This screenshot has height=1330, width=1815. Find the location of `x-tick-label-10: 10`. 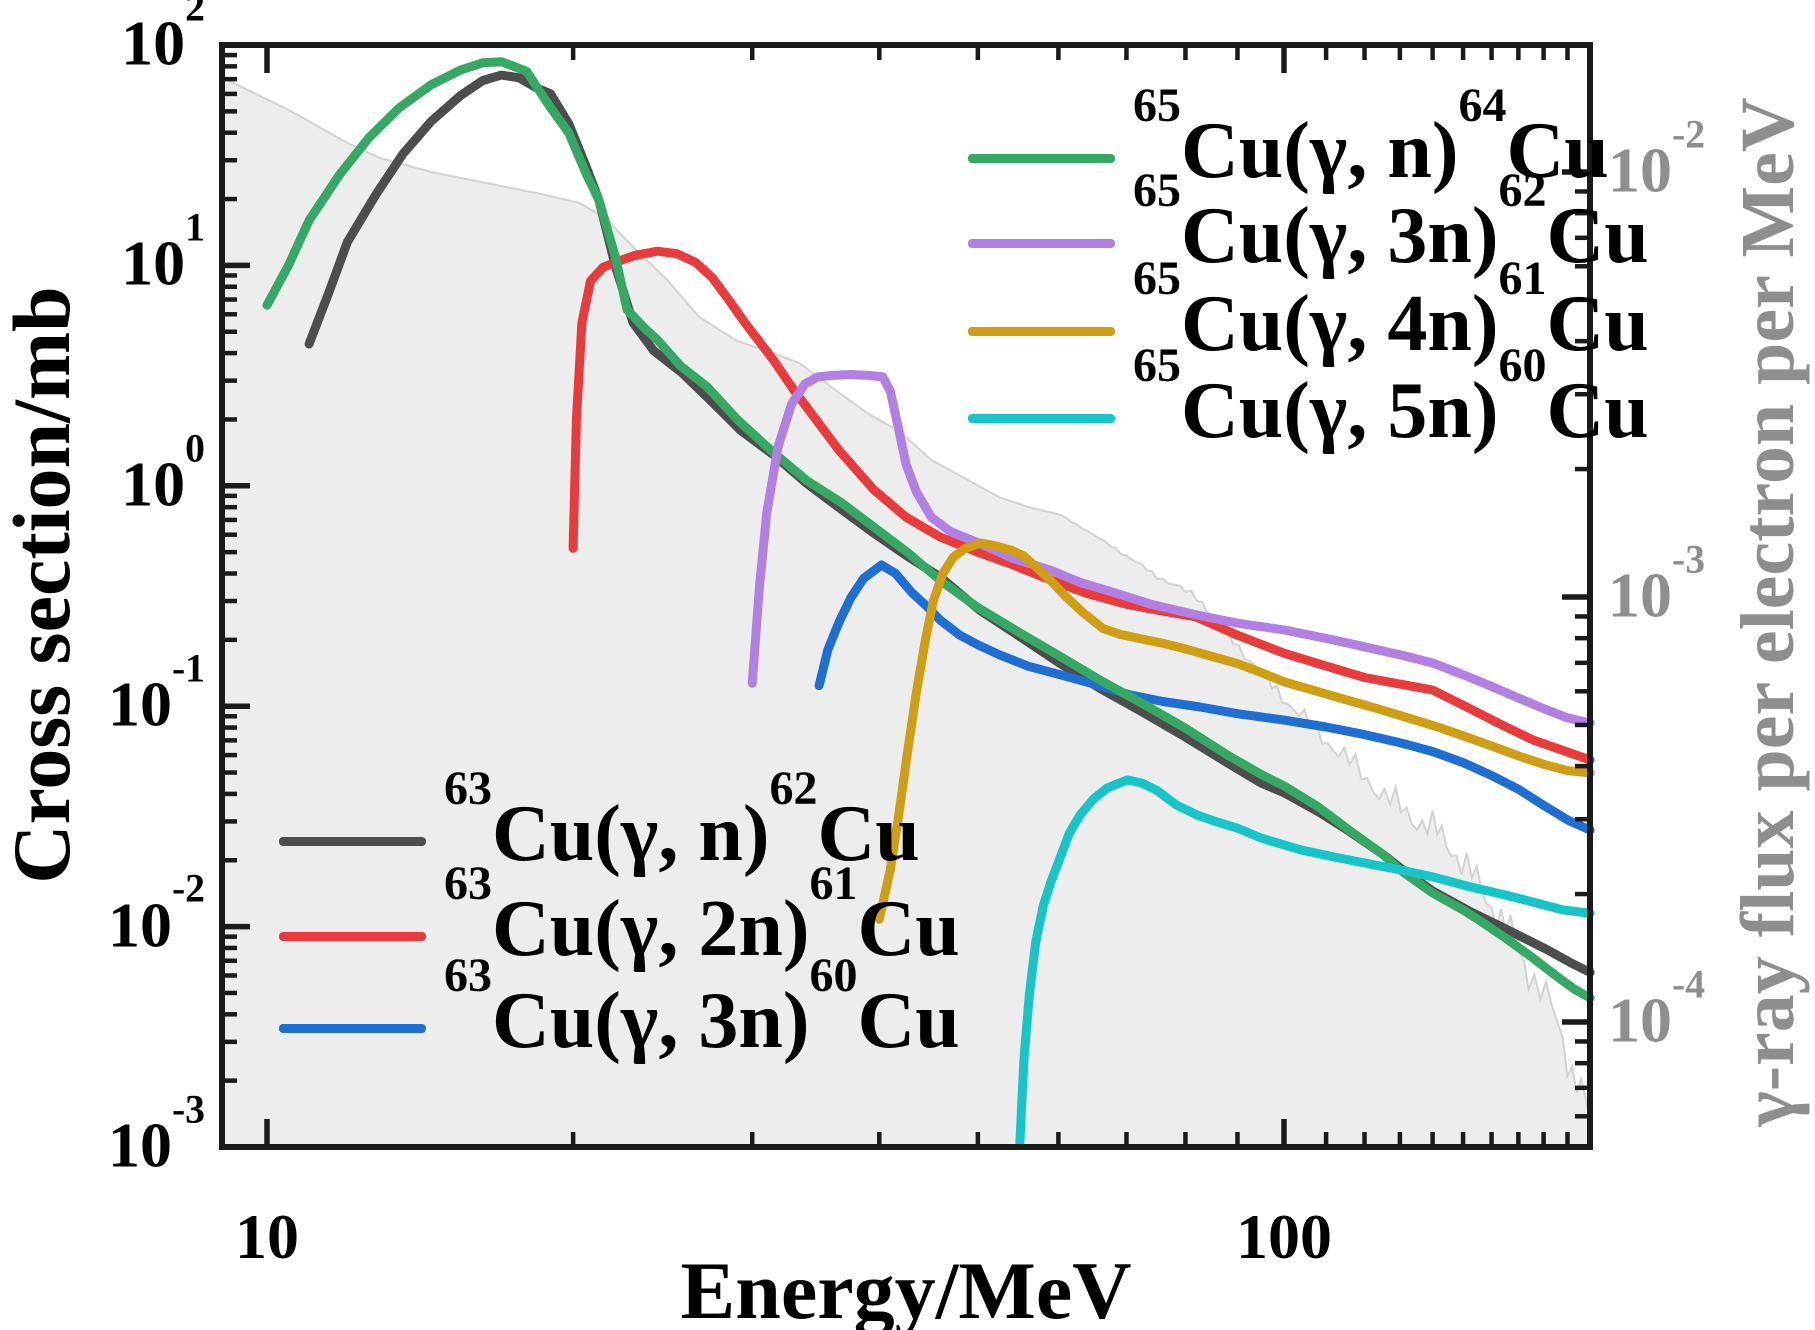

x-tick-label-10: 10 is located at coordinates (267, 1236).